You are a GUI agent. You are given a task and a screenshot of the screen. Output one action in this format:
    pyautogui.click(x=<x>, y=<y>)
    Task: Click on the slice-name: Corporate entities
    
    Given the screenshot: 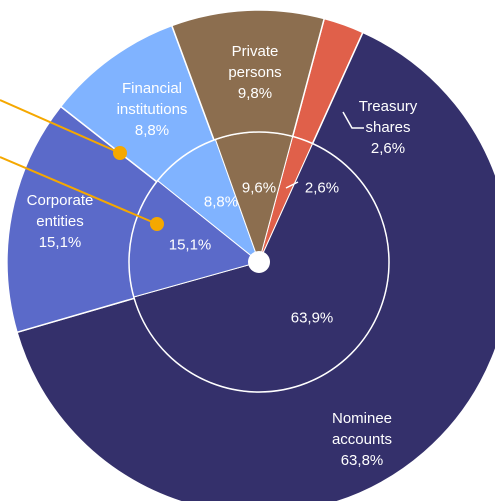 What is the action you would take?
    pyautogui.click(x=60, y=211)
    